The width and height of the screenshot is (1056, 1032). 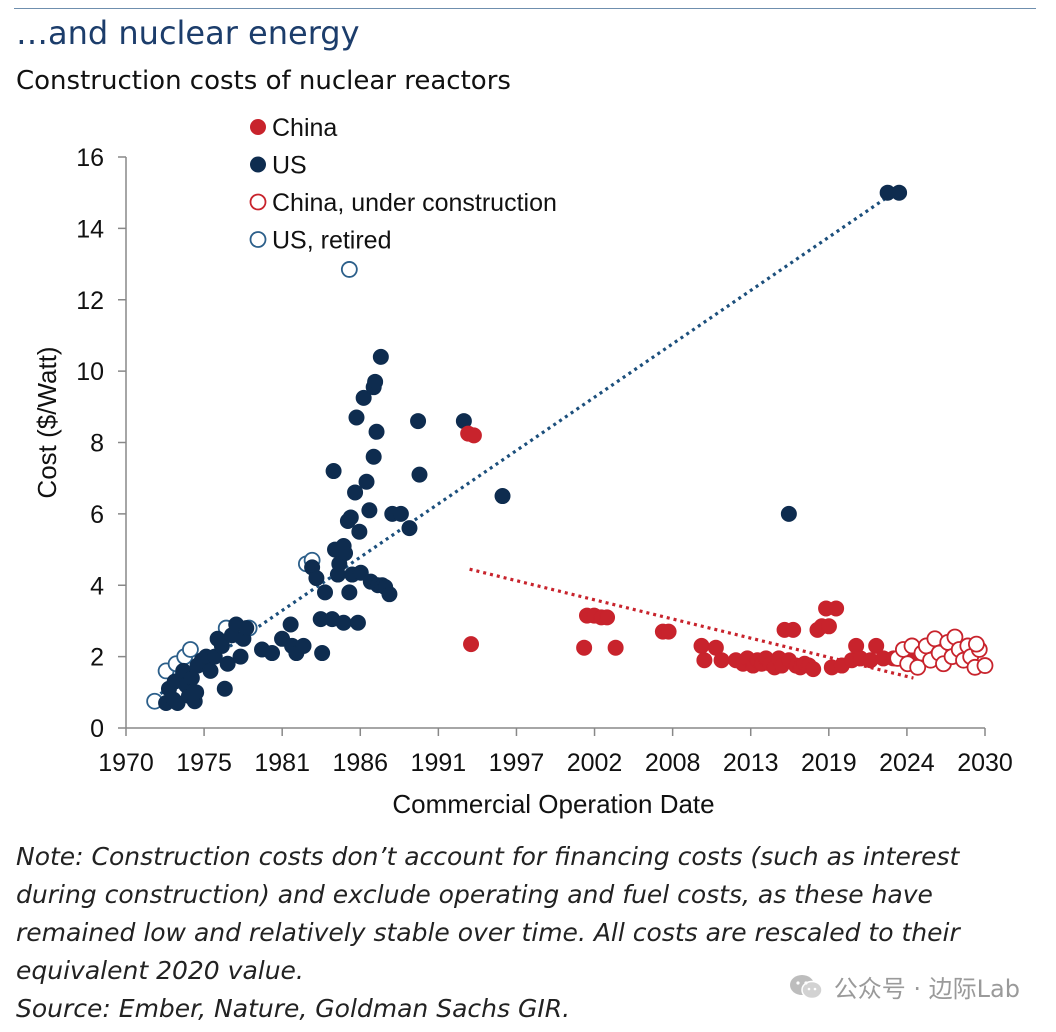 What do you see at coordinates (926, 989) in the screenshot?
I see `watermark-text: 公众号 · 边际Lab` at bounding box center [926, 989].